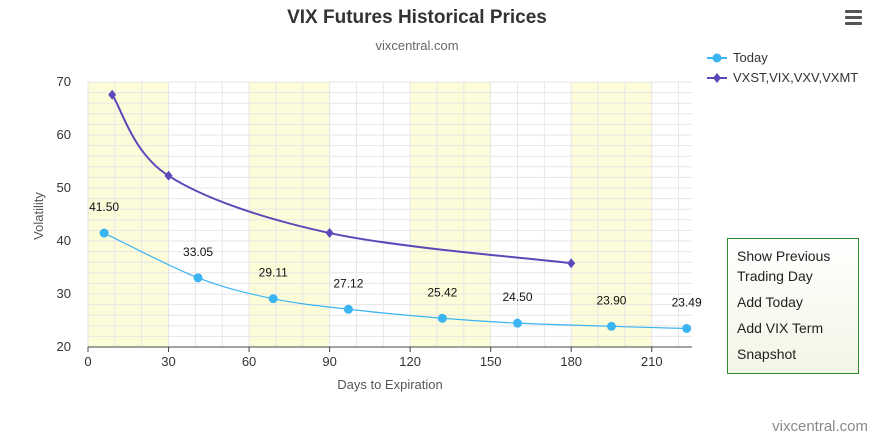 The height and width of the screenshot is (436, 876). I want to click on x-tick-label: 0, so click(87, 361).